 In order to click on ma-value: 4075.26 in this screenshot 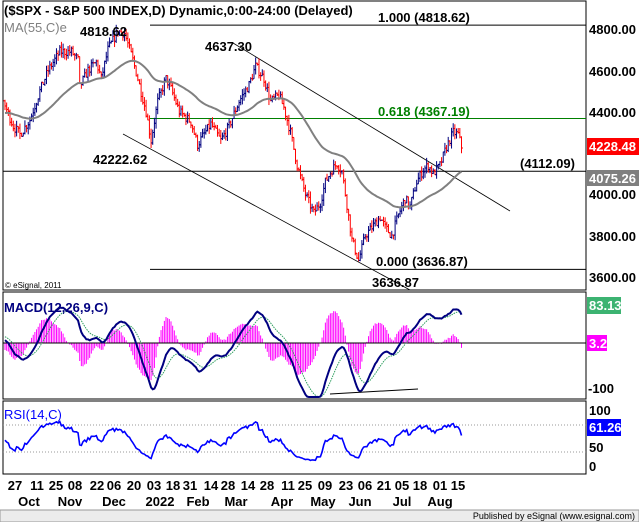, I will do `click(612, 178)`.